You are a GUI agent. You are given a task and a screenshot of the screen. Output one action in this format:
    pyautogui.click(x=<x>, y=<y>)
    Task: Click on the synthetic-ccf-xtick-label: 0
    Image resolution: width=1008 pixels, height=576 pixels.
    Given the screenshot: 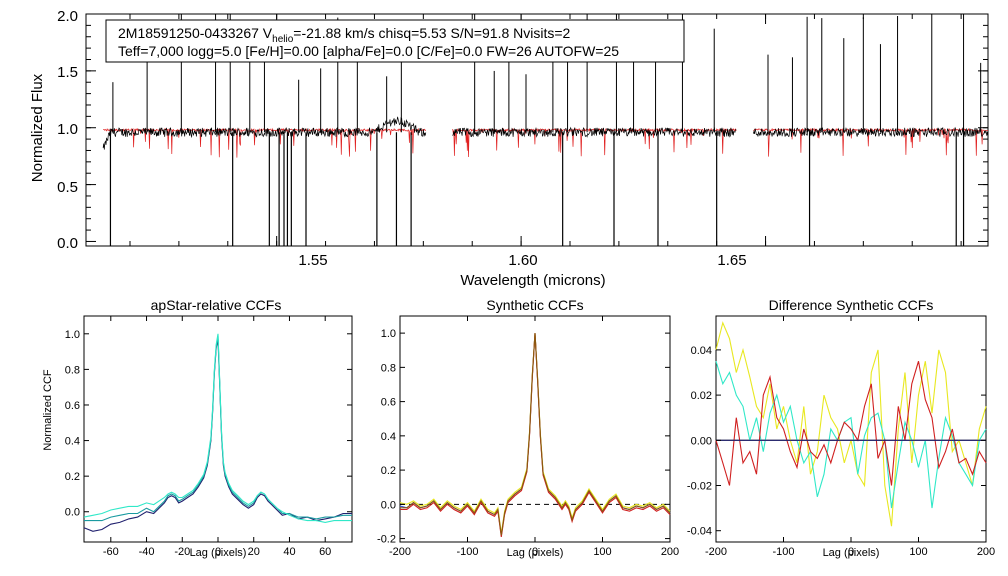 What is the action you would take?
    pyautogui.click(x=535, y=552)
    